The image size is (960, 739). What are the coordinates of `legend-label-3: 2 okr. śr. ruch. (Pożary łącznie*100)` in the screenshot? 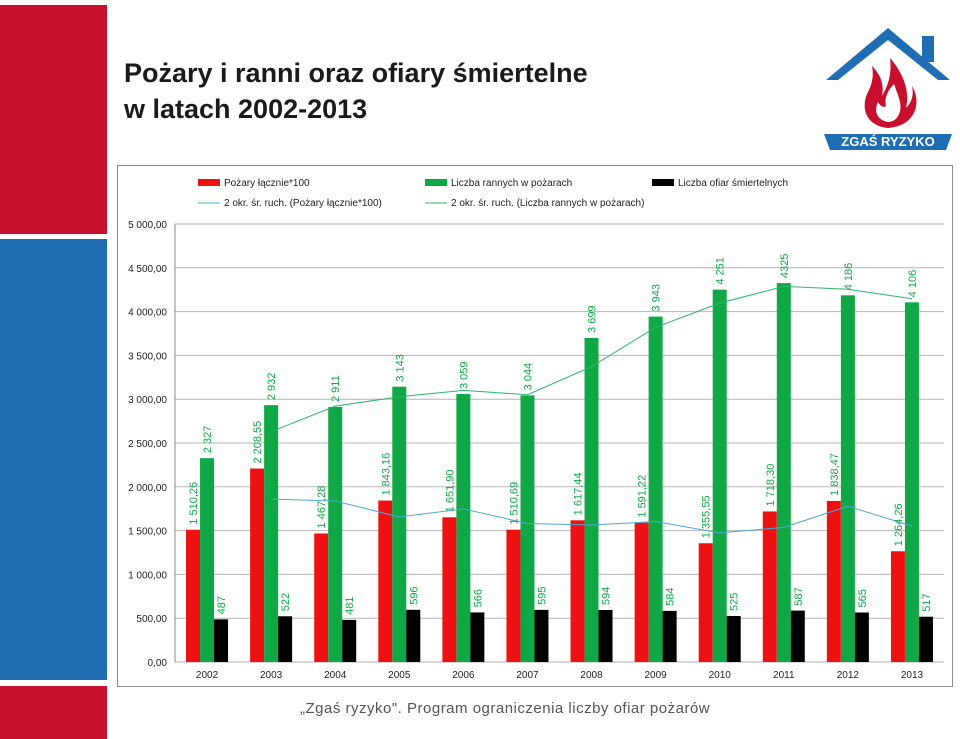 It's located at (303, 203).